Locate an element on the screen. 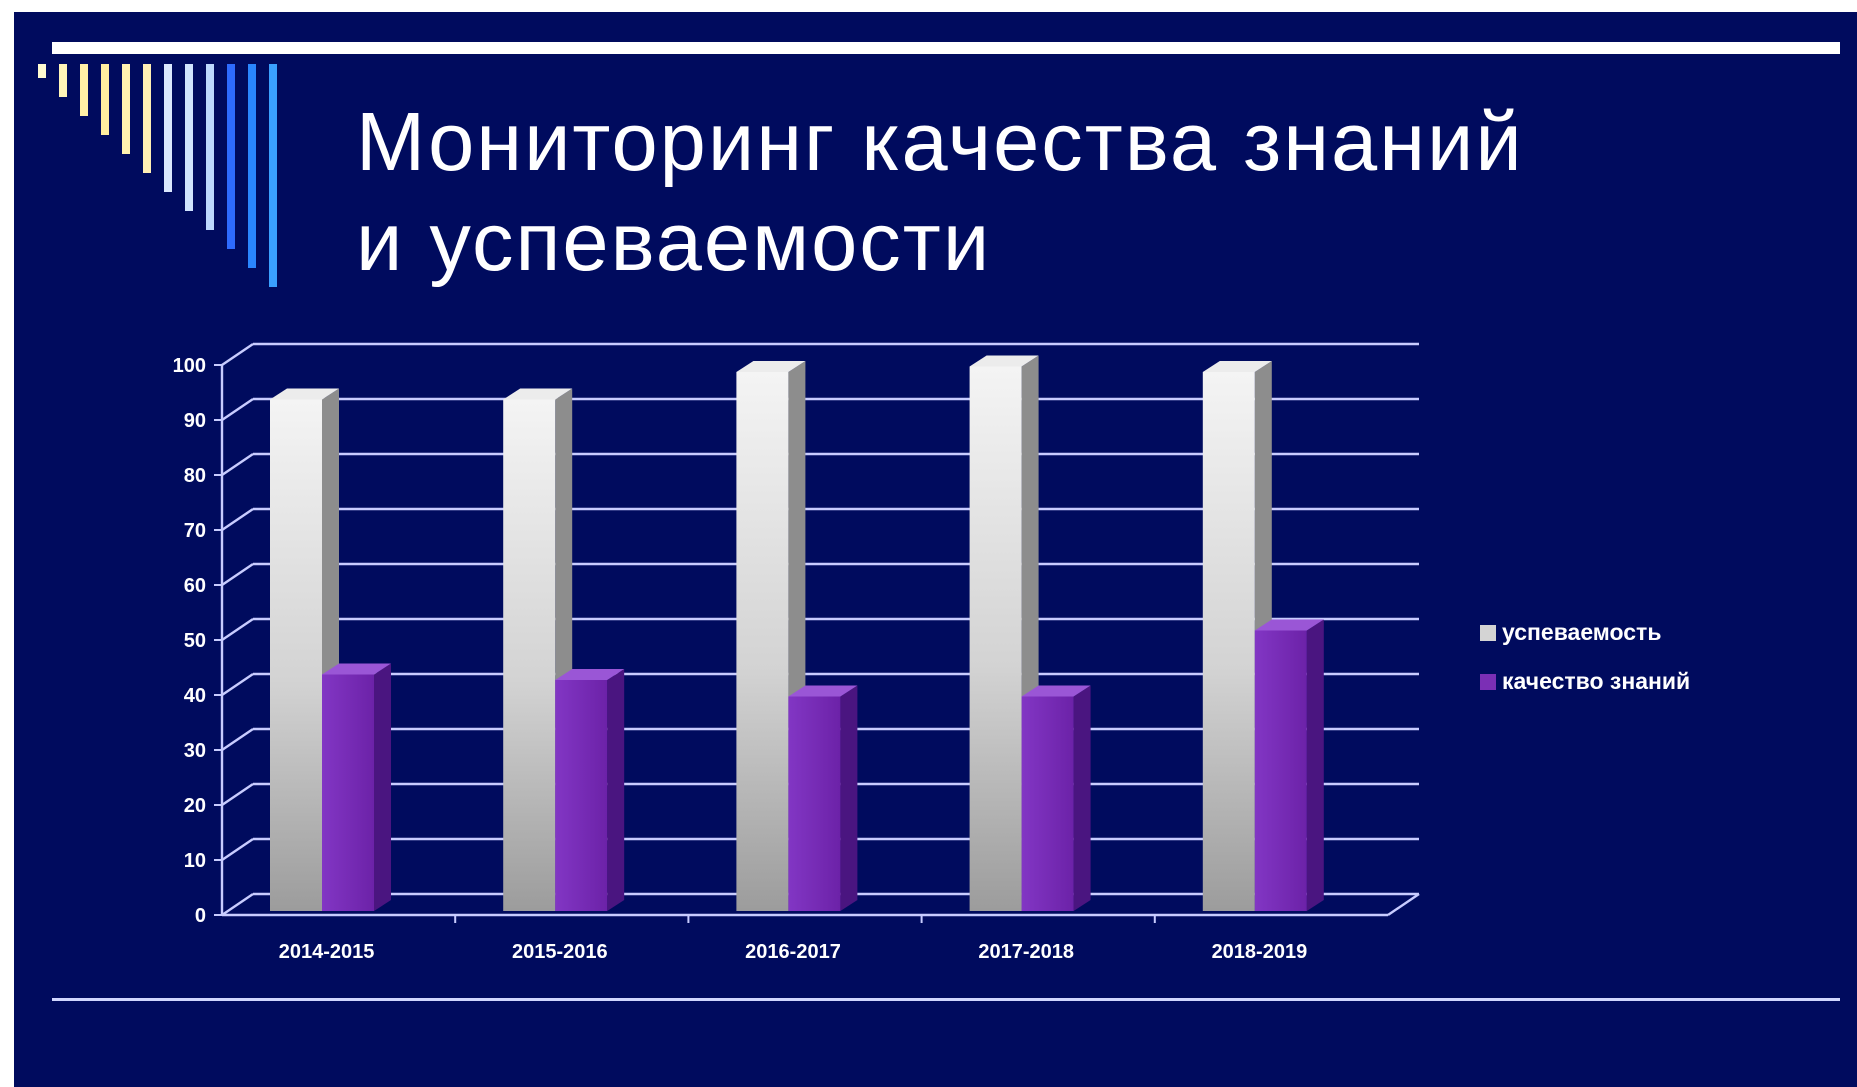  y-tick-label: 20 is located at coordinates (195, 806).